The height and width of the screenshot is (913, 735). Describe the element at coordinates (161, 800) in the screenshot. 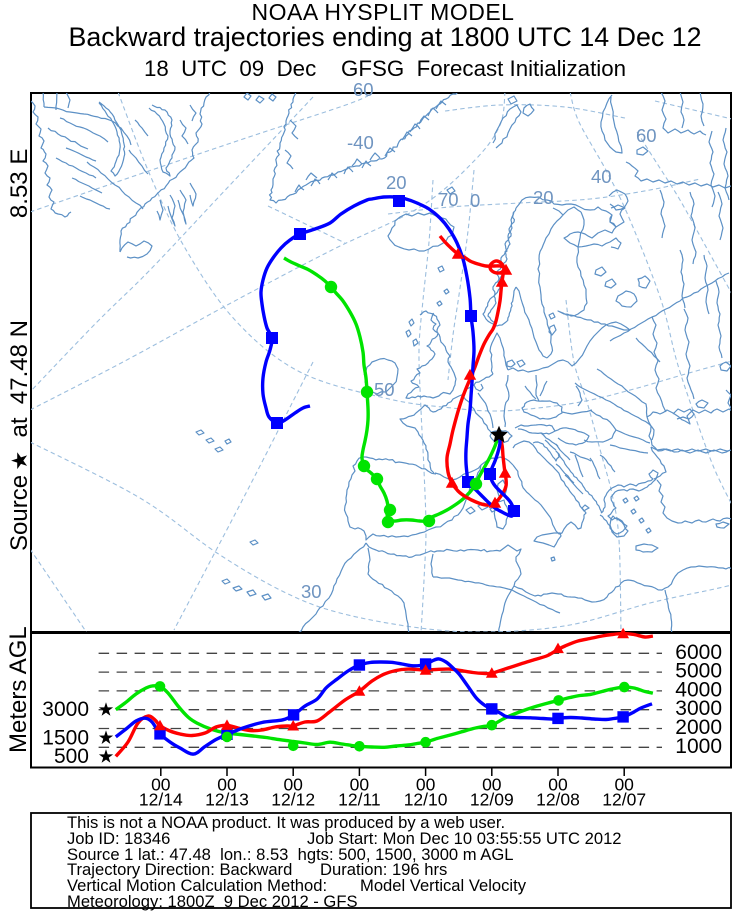

I see `svg-text: 12/14` at that location.